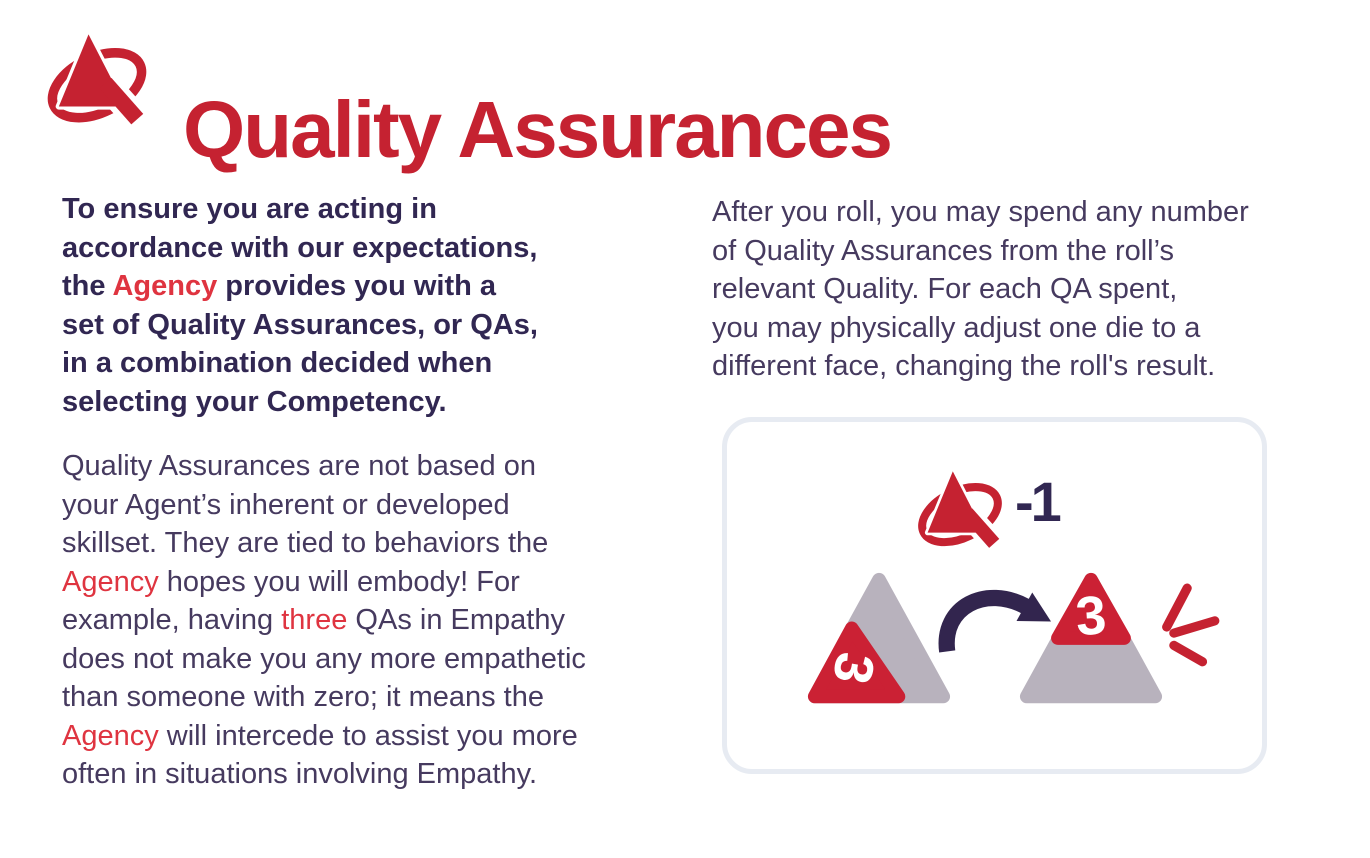 This screenshot has height=858, width=1370. I want to click on text-line: example, having three QAs in Empathy, so click(313, 620).